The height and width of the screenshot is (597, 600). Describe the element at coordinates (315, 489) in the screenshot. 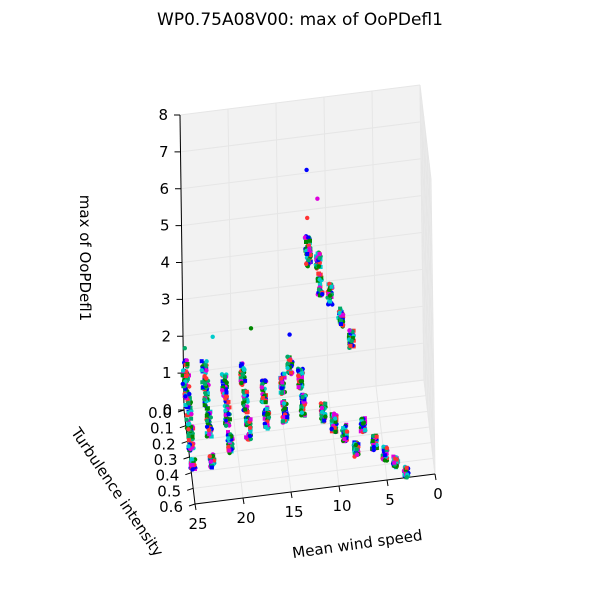

I see `x-axis-line` at that location.